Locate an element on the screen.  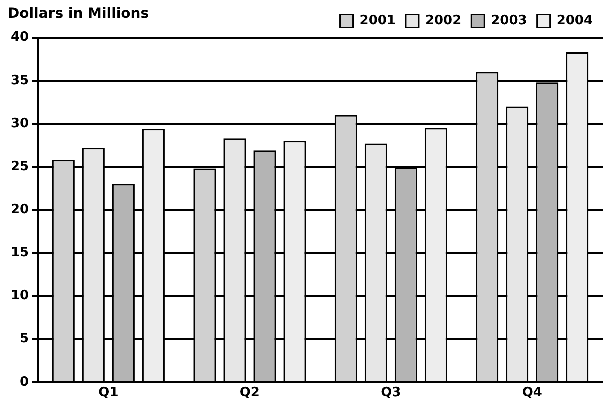
y-tick-label: 15 is located at coordinates (20, 253).